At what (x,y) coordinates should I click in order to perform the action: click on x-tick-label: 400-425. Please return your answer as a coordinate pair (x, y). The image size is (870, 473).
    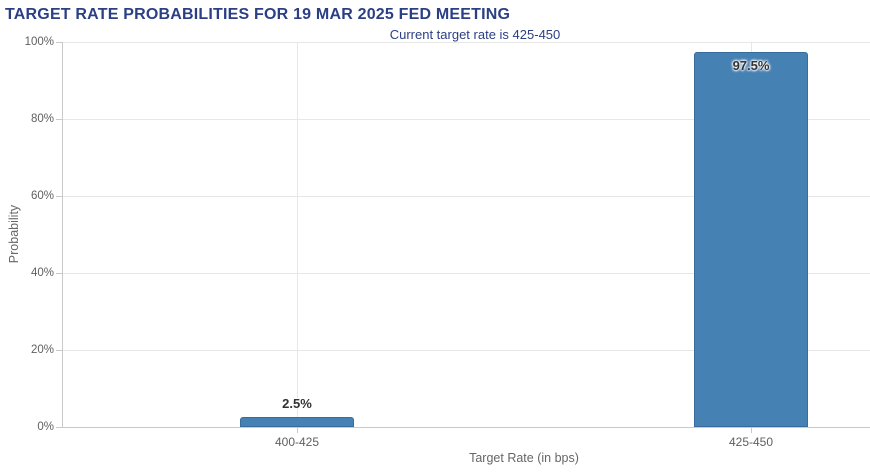
    Looking at the image, I should click on (297, 442).